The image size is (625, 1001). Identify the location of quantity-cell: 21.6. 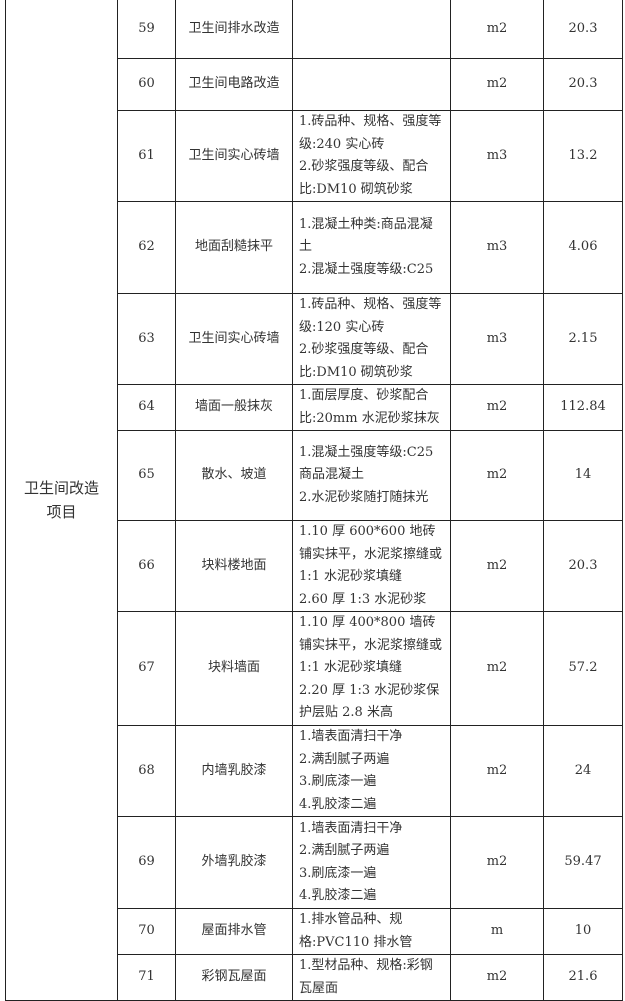
(583, 977).